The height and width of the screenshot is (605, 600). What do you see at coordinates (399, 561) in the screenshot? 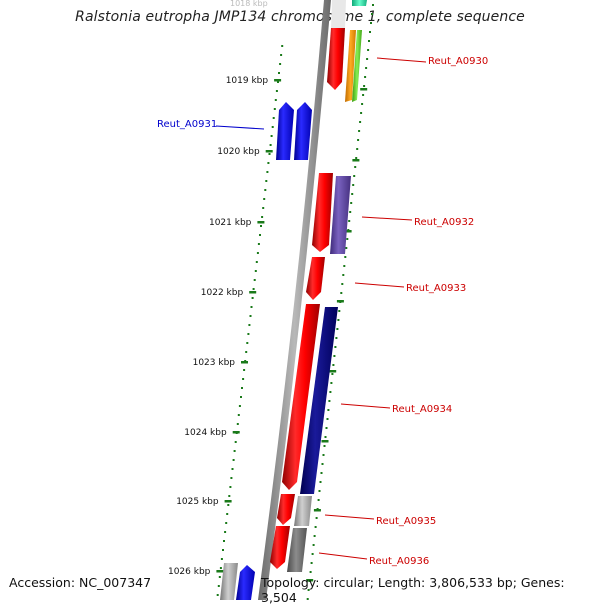
I see `label-reut-a0936: Reut_A0936` at bounding box center [399, 561].